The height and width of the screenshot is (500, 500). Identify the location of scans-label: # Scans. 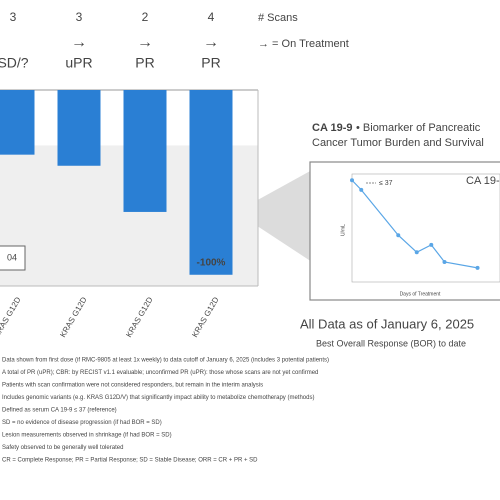
(278, 18).